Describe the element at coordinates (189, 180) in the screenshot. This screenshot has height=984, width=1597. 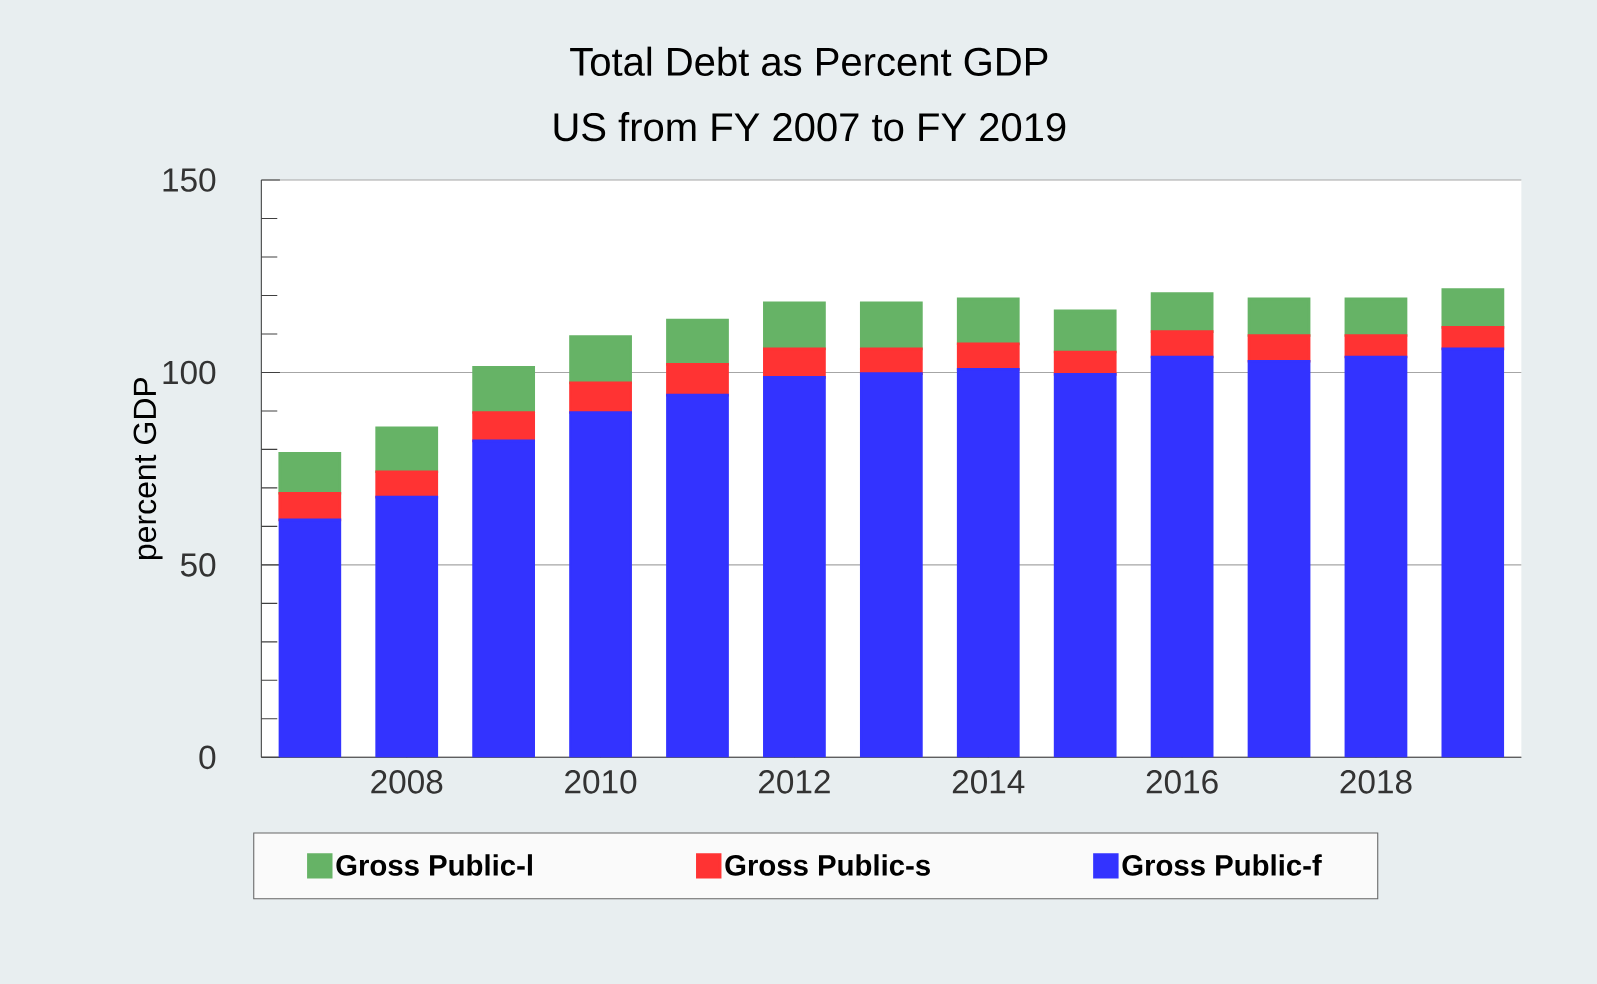
I see `y-tick-label: 150` at that location.